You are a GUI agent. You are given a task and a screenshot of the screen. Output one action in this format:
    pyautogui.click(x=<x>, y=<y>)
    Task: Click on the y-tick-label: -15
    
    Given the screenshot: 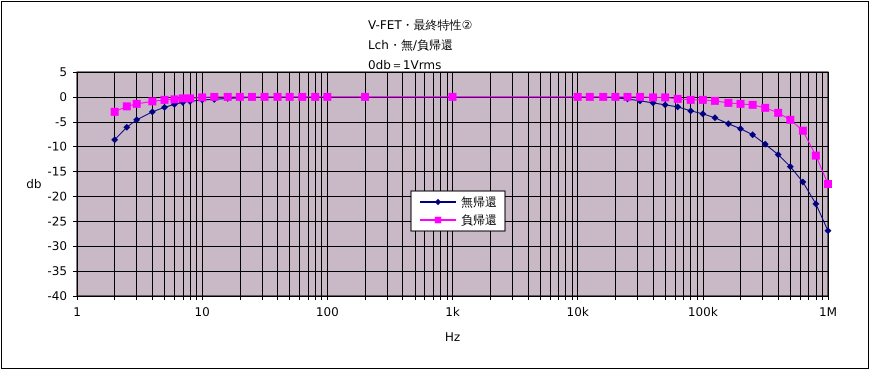 What is the action you would take?
    pyautogui.click(x=57, y=171)
    